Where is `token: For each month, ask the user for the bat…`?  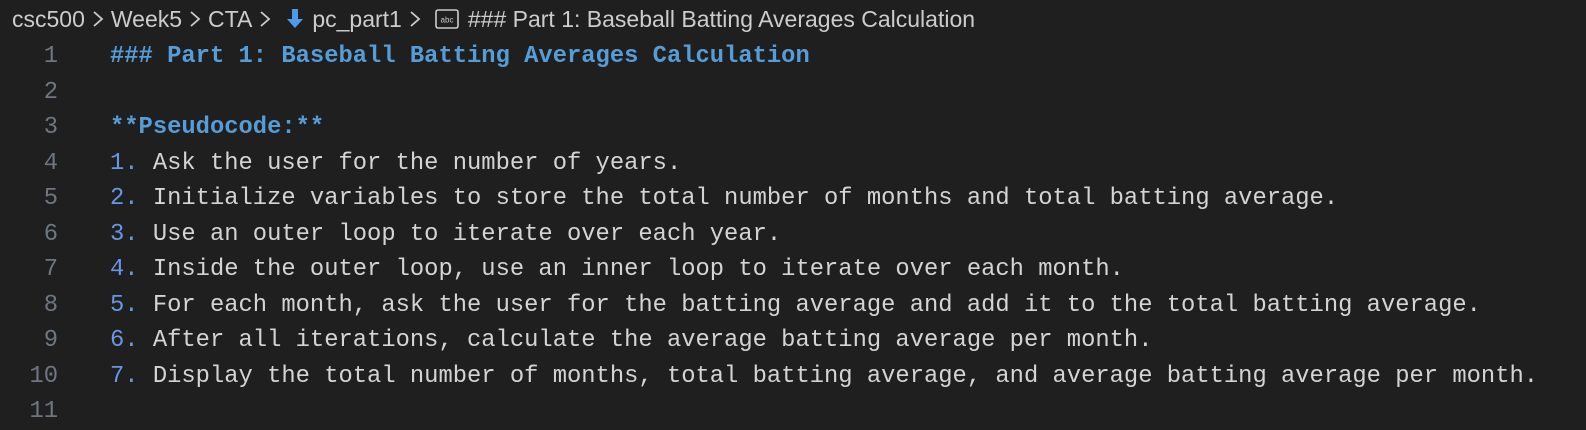
token: For each month, ask the user for the bat… is located at coordinates (809, 305).